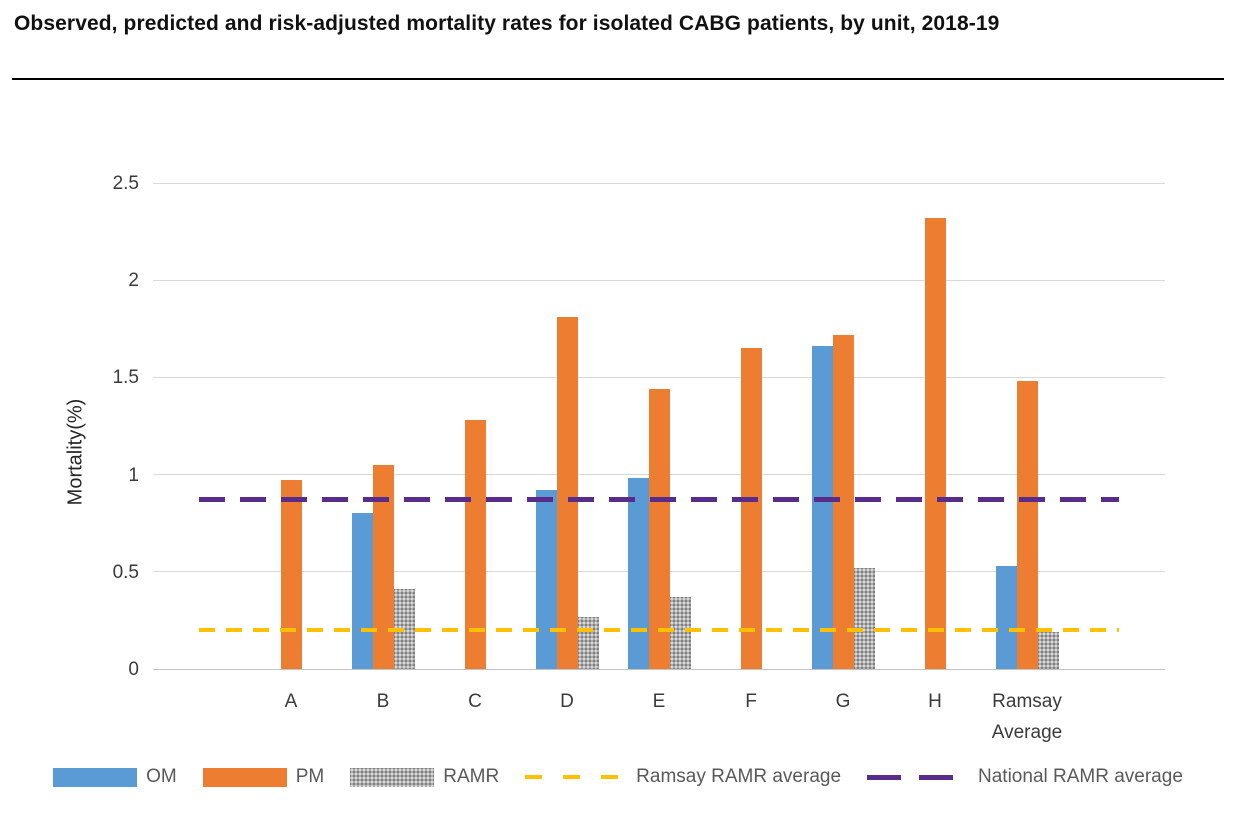  Describe the element at coordinates (362, 591) in the screenshot. I see `bar-om-b` at that location.